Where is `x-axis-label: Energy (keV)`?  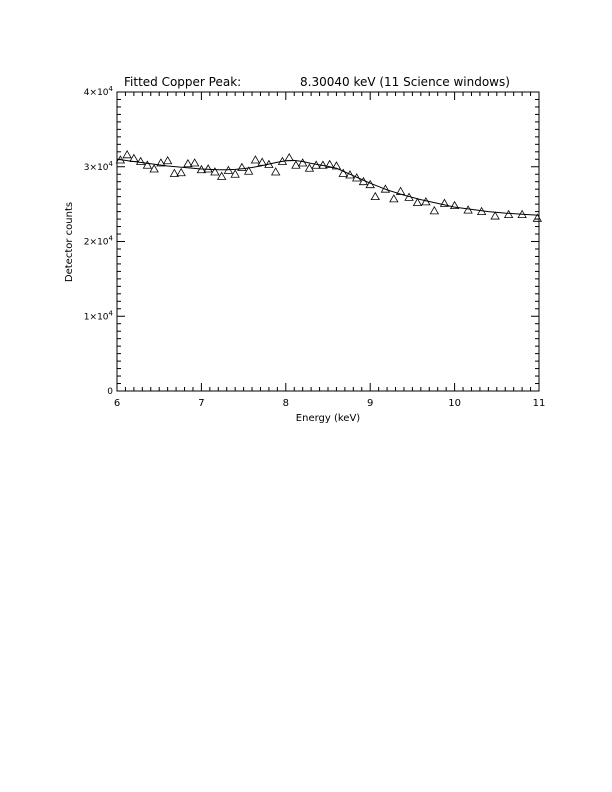 x-axis-label: Energy (keV) is located at coordinates (328, 418).